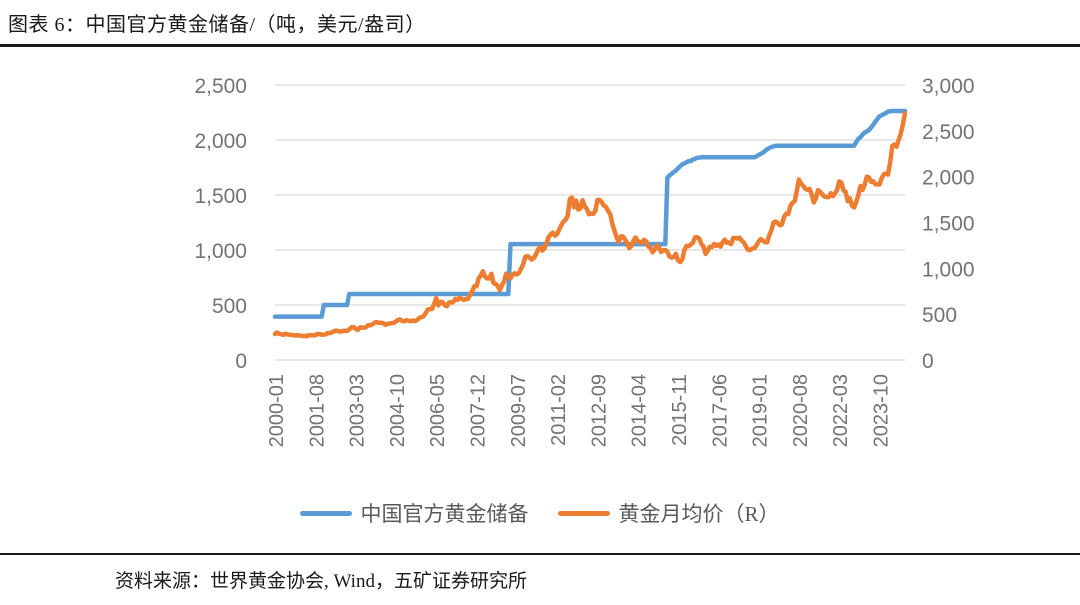 The height and width of the screenshot is (605, 1080). Describe the element at coordinates (479, 410) in the screenshot. I see `x-axis-tick: 2007-12` at that location.